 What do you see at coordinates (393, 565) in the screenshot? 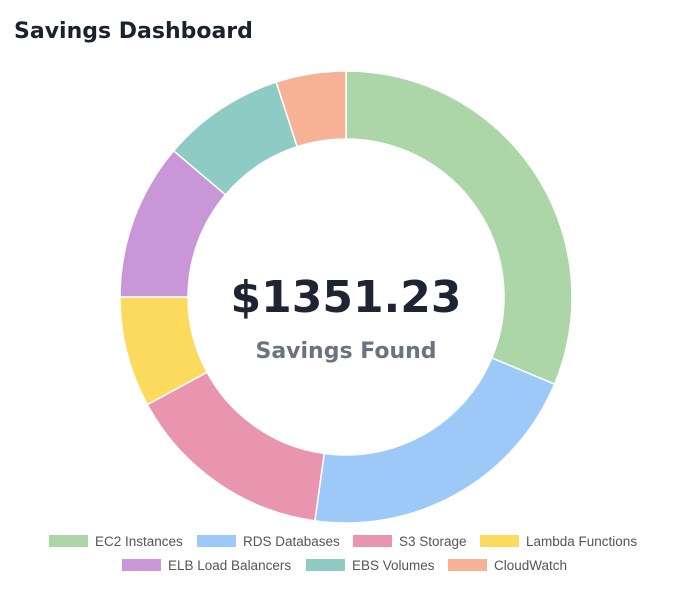
I see `legend-label: EBS Volumes` at bounding box center [393, 565].